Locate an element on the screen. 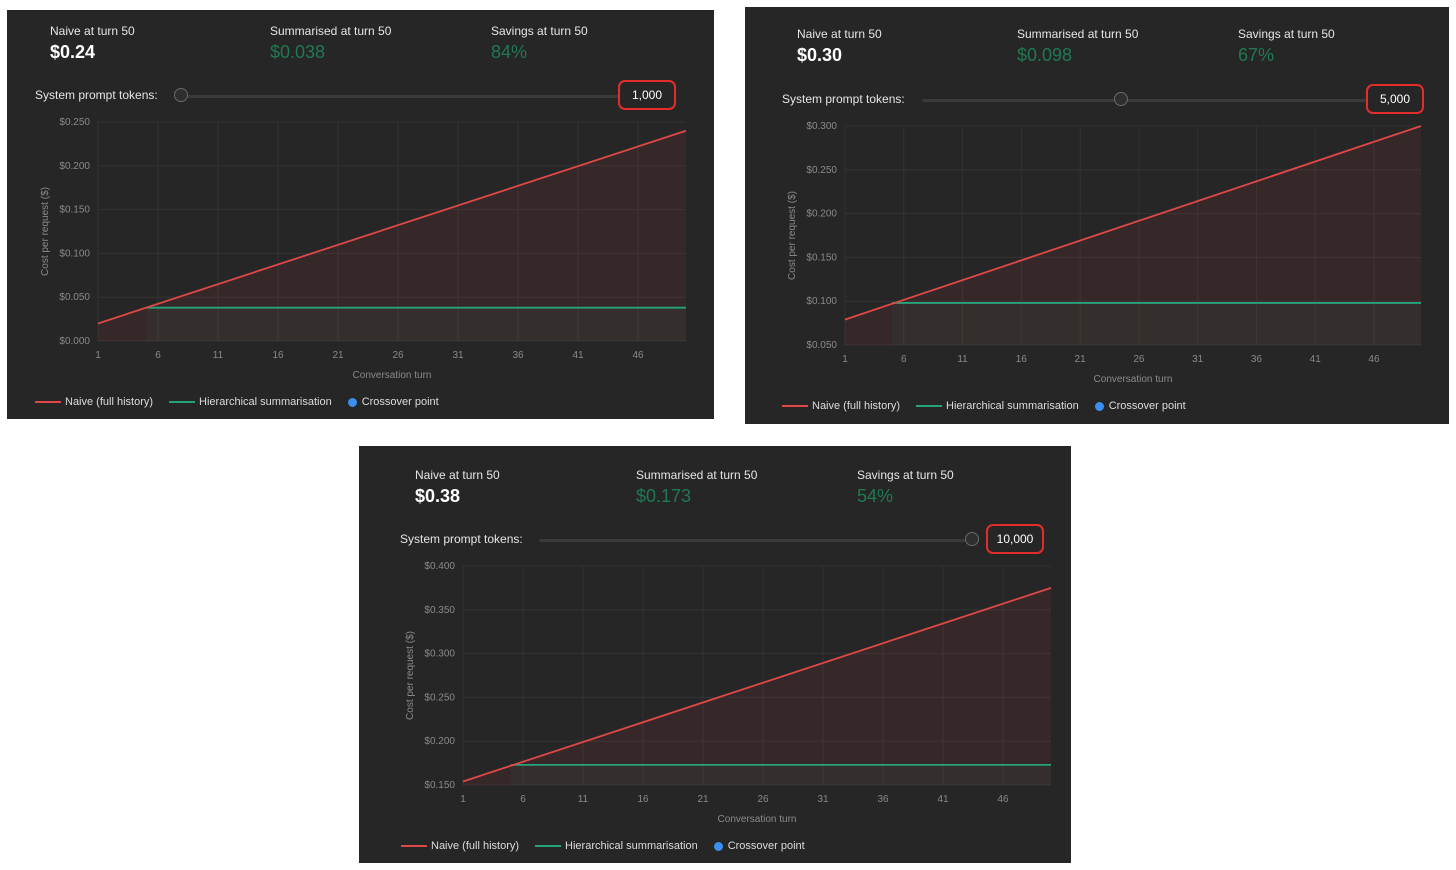  naive-stat: Naive at turn 50 $0.30 is located at coordinates (839, 46).